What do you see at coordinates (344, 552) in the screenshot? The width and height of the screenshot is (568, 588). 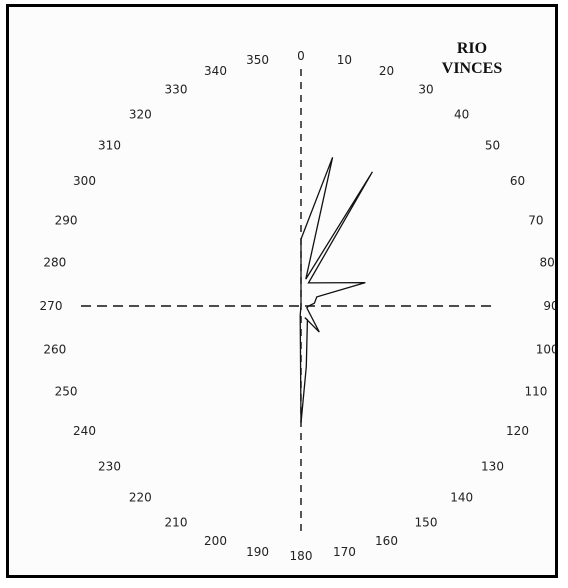 I see `angle-label-170: 170` at bounding box center [344, 552].